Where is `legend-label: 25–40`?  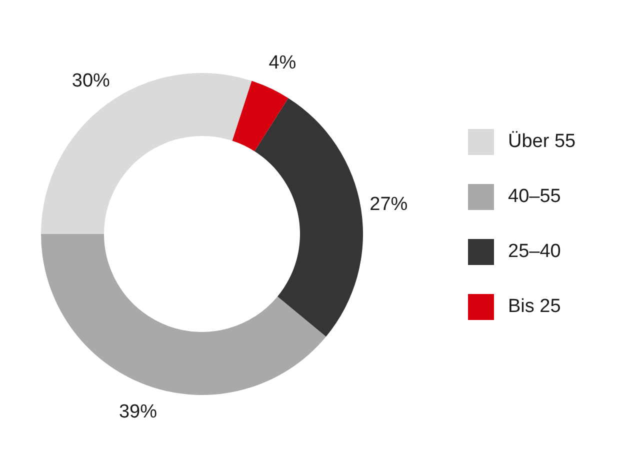
legend-label: 25–40 is located at coordinates (534, 252).